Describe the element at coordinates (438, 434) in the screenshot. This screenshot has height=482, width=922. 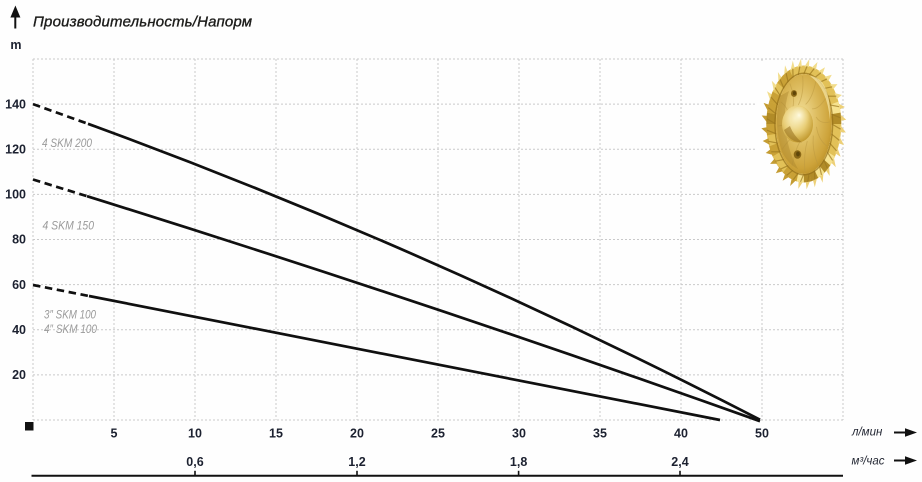
I see `svg-text: 25` at that location.